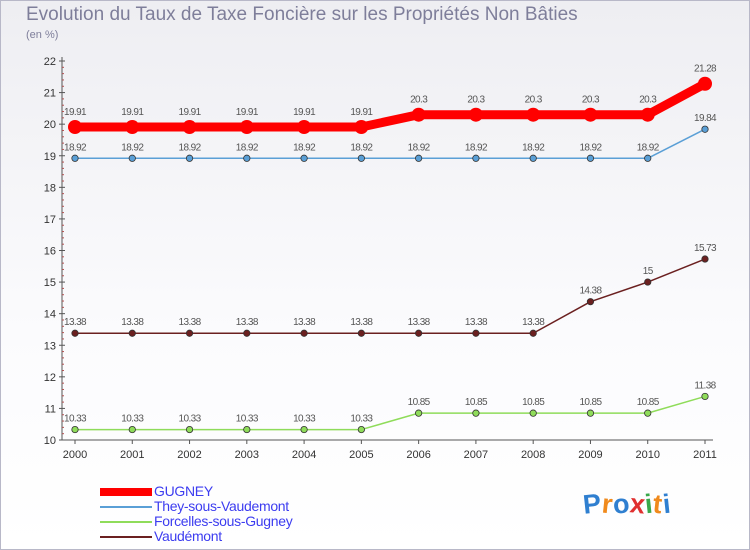 The image size is (750, 550). What do you see at coordinates (476, 455) in the screenshot?
I see `x-tick-label: 2007` at bounding box center [476, 455].